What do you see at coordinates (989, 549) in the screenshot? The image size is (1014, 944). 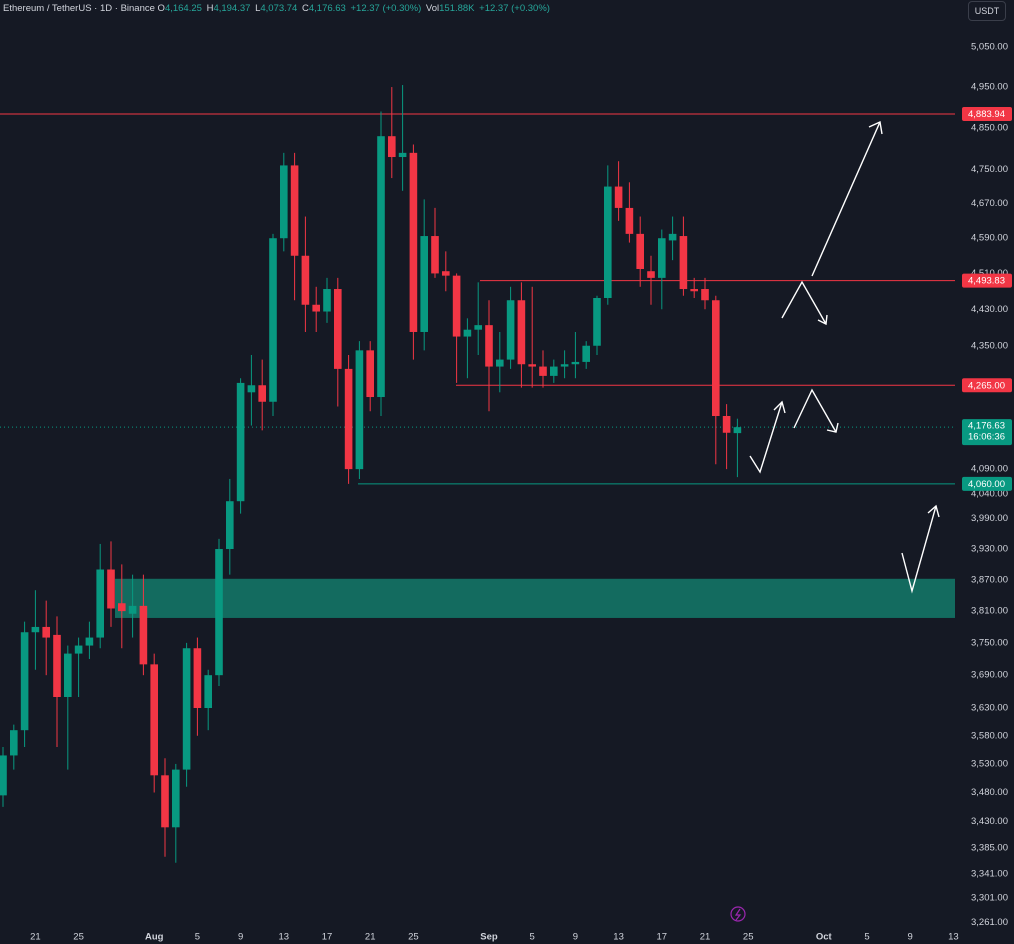 I see `y-tick-label: 3,930.00` at bounding box center [989, 549].